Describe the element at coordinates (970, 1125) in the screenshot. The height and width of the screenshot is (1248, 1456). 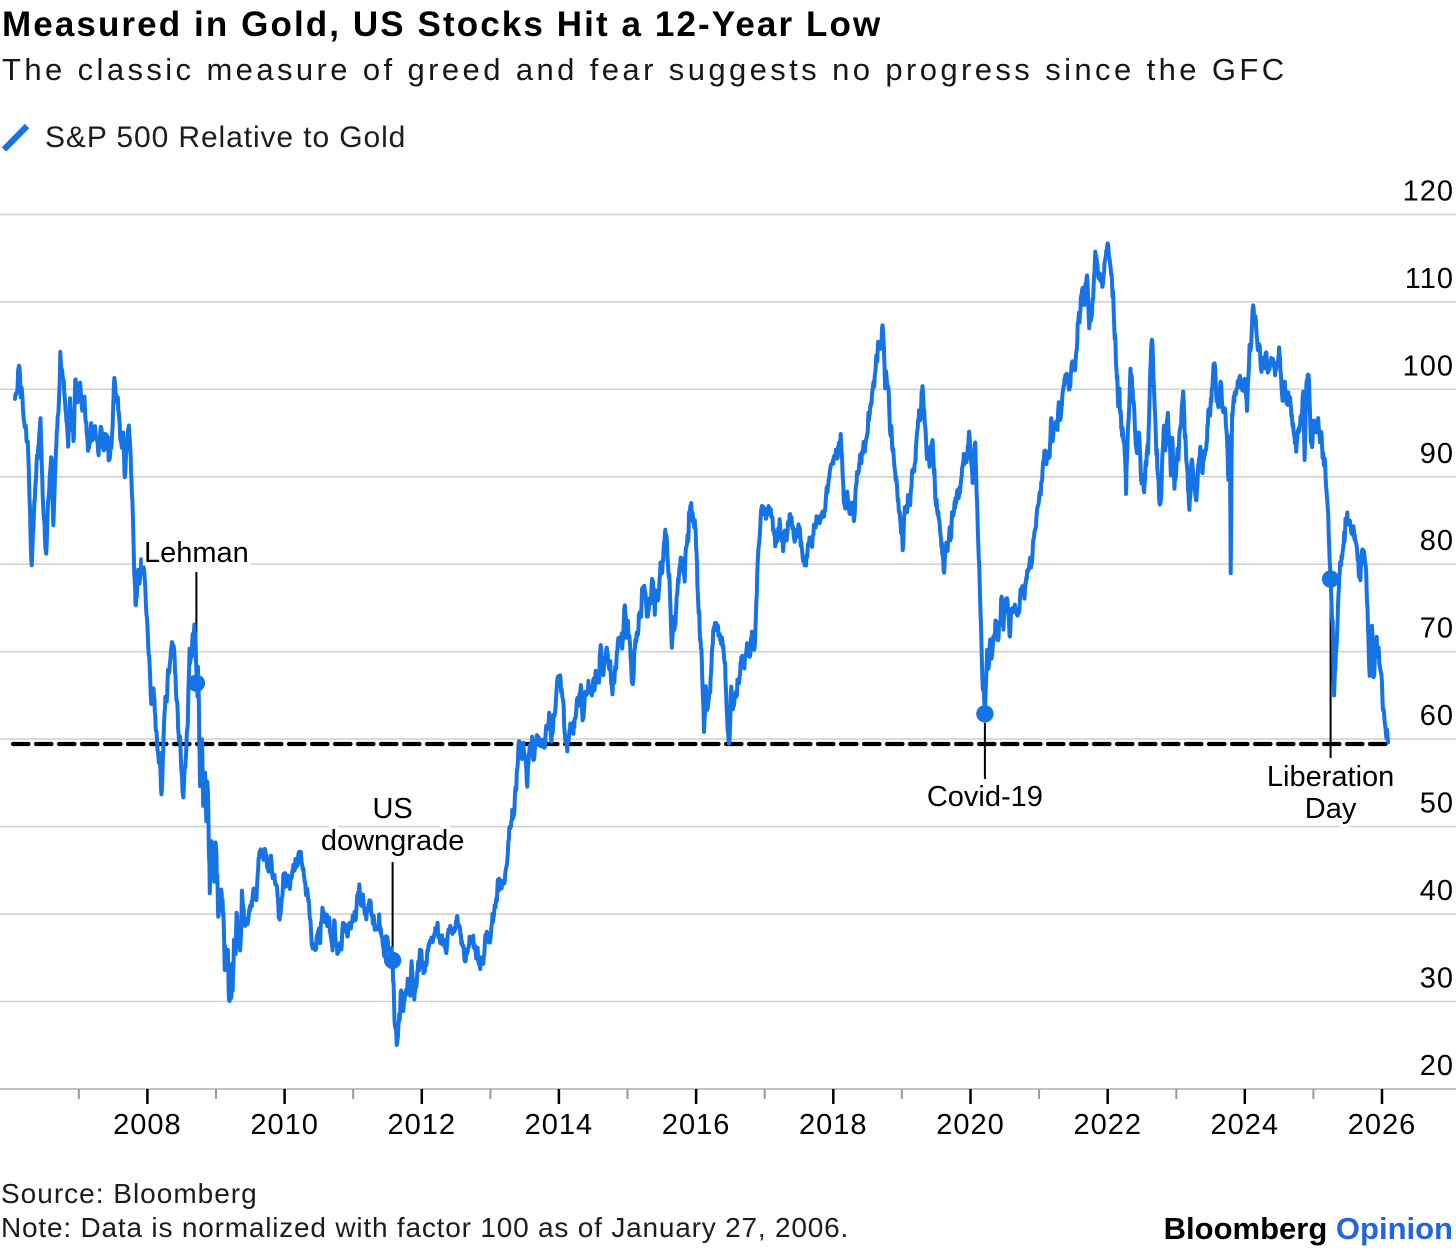
I see `svg-text: 2020` at that location.